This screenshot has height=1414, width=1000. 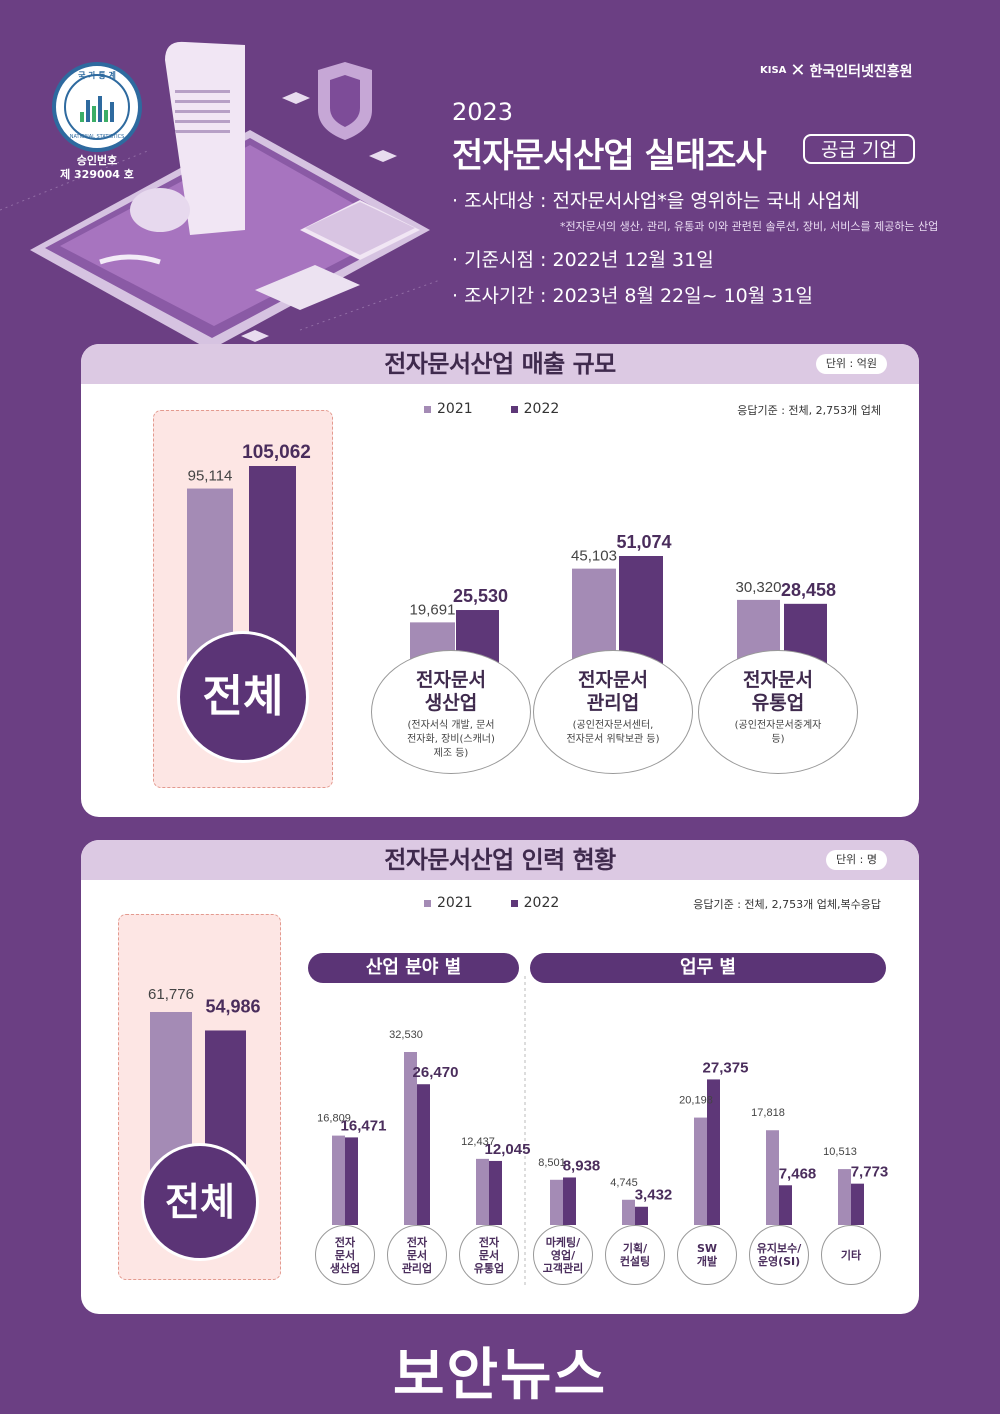 I want to click on sales-circle-distribution: 전자문서 유통업 (공인전자문서중계자 등), so click(x=778, y=712).